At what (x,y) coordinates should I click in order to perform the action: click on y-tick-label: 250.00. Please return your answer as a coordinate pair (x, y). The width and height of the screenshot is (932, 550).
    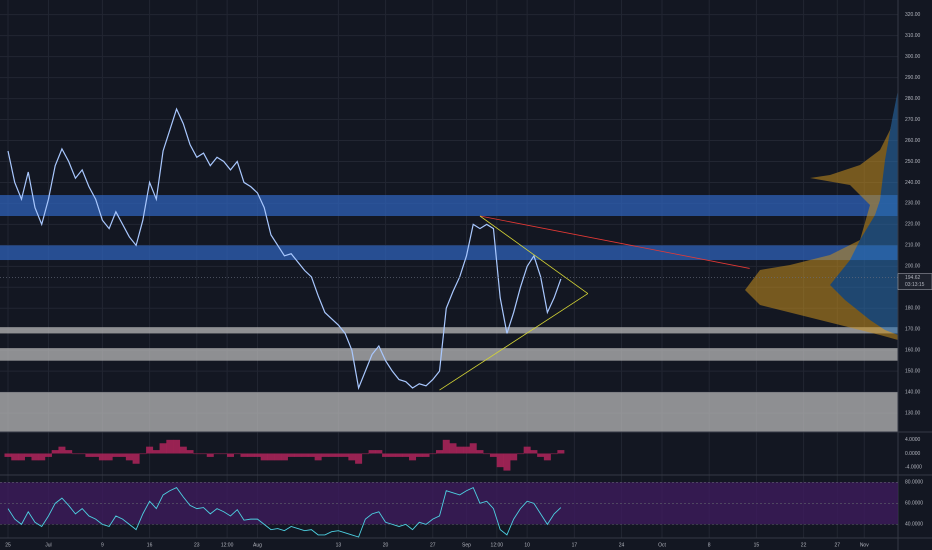
    Looking at the image, I should click on (913, 162).